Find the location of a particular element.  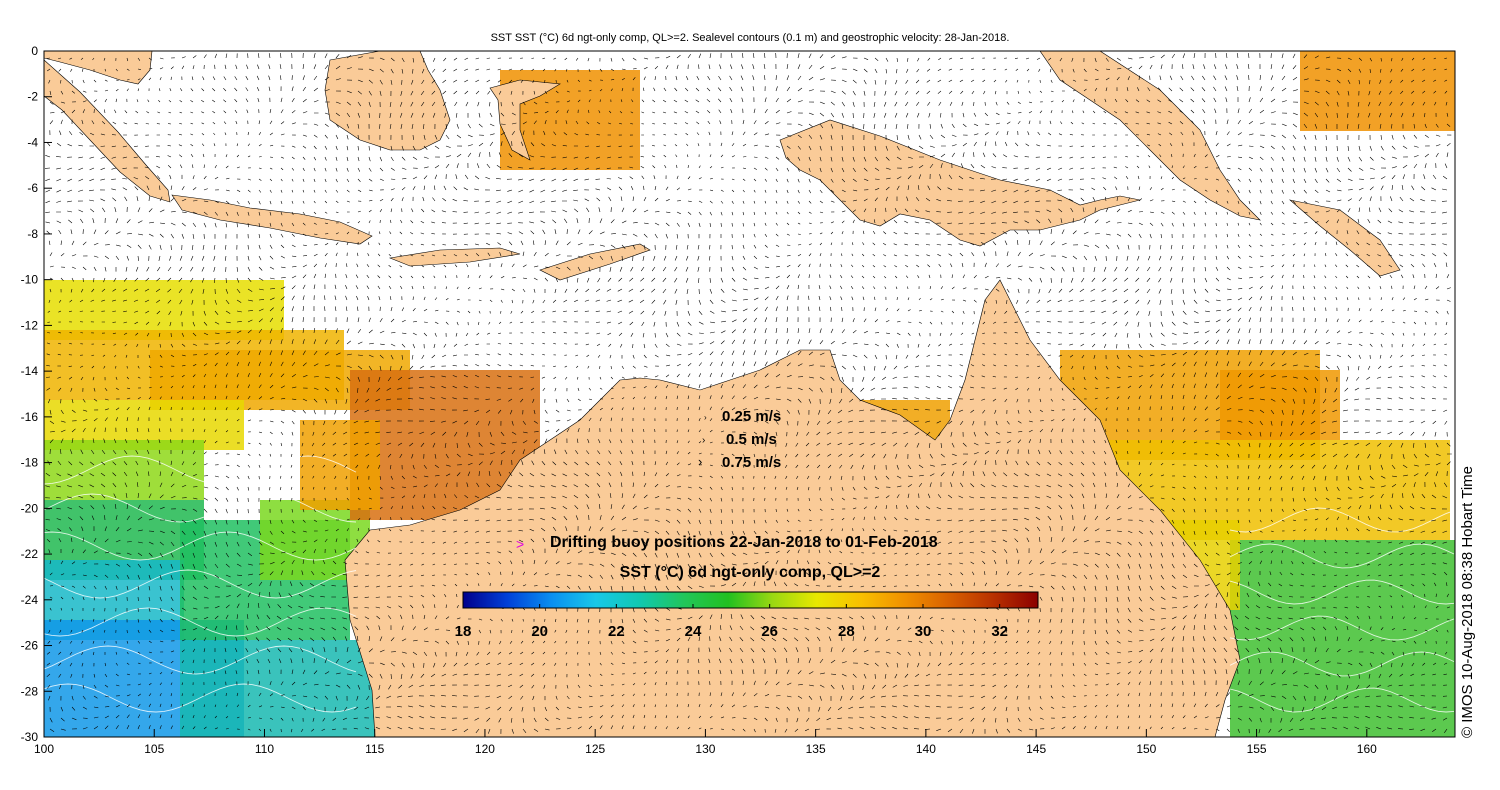

y-tick-label: -2 is located at coordinates (32, 97).